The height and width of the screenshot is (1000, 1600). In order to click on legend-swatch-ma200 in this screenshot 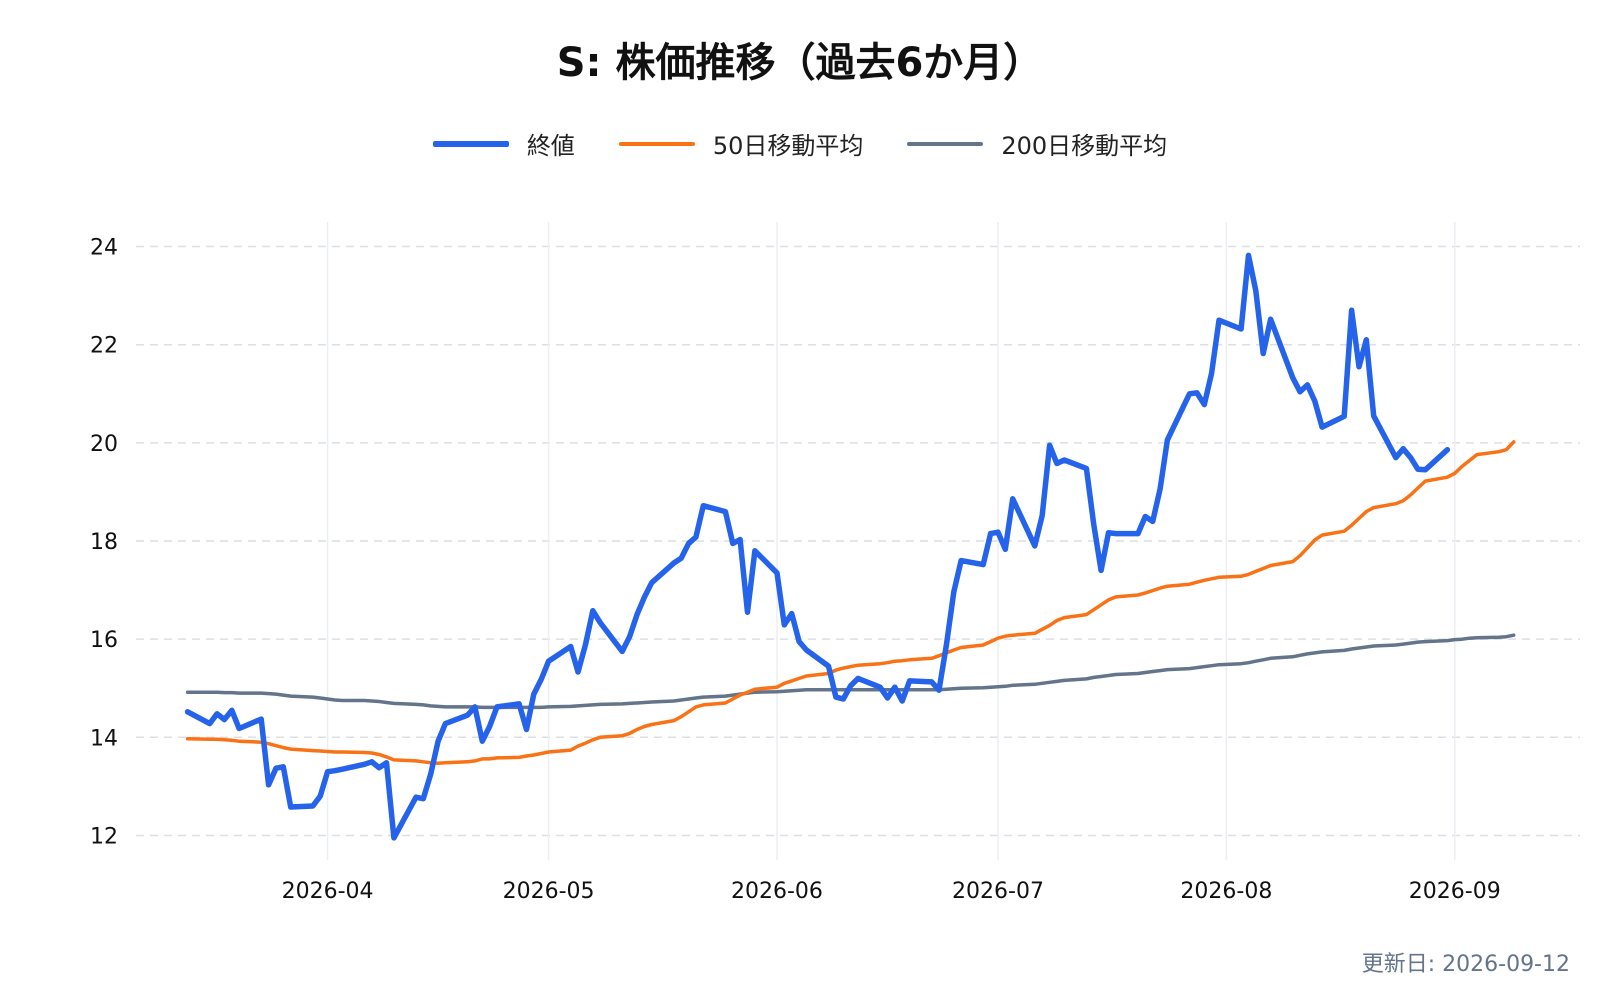, I will do `click(945, 143)`.